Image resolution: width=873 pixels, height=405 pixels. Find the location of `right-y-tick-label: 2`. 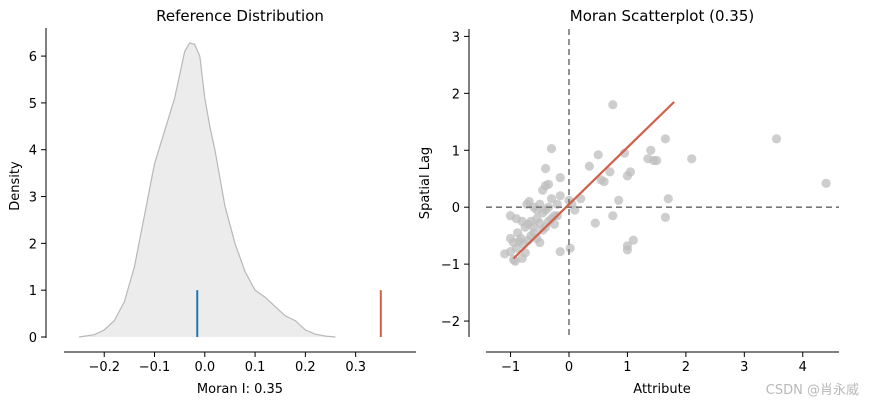

right-y-tick-label: 2 is located at coordinates (456, 94).